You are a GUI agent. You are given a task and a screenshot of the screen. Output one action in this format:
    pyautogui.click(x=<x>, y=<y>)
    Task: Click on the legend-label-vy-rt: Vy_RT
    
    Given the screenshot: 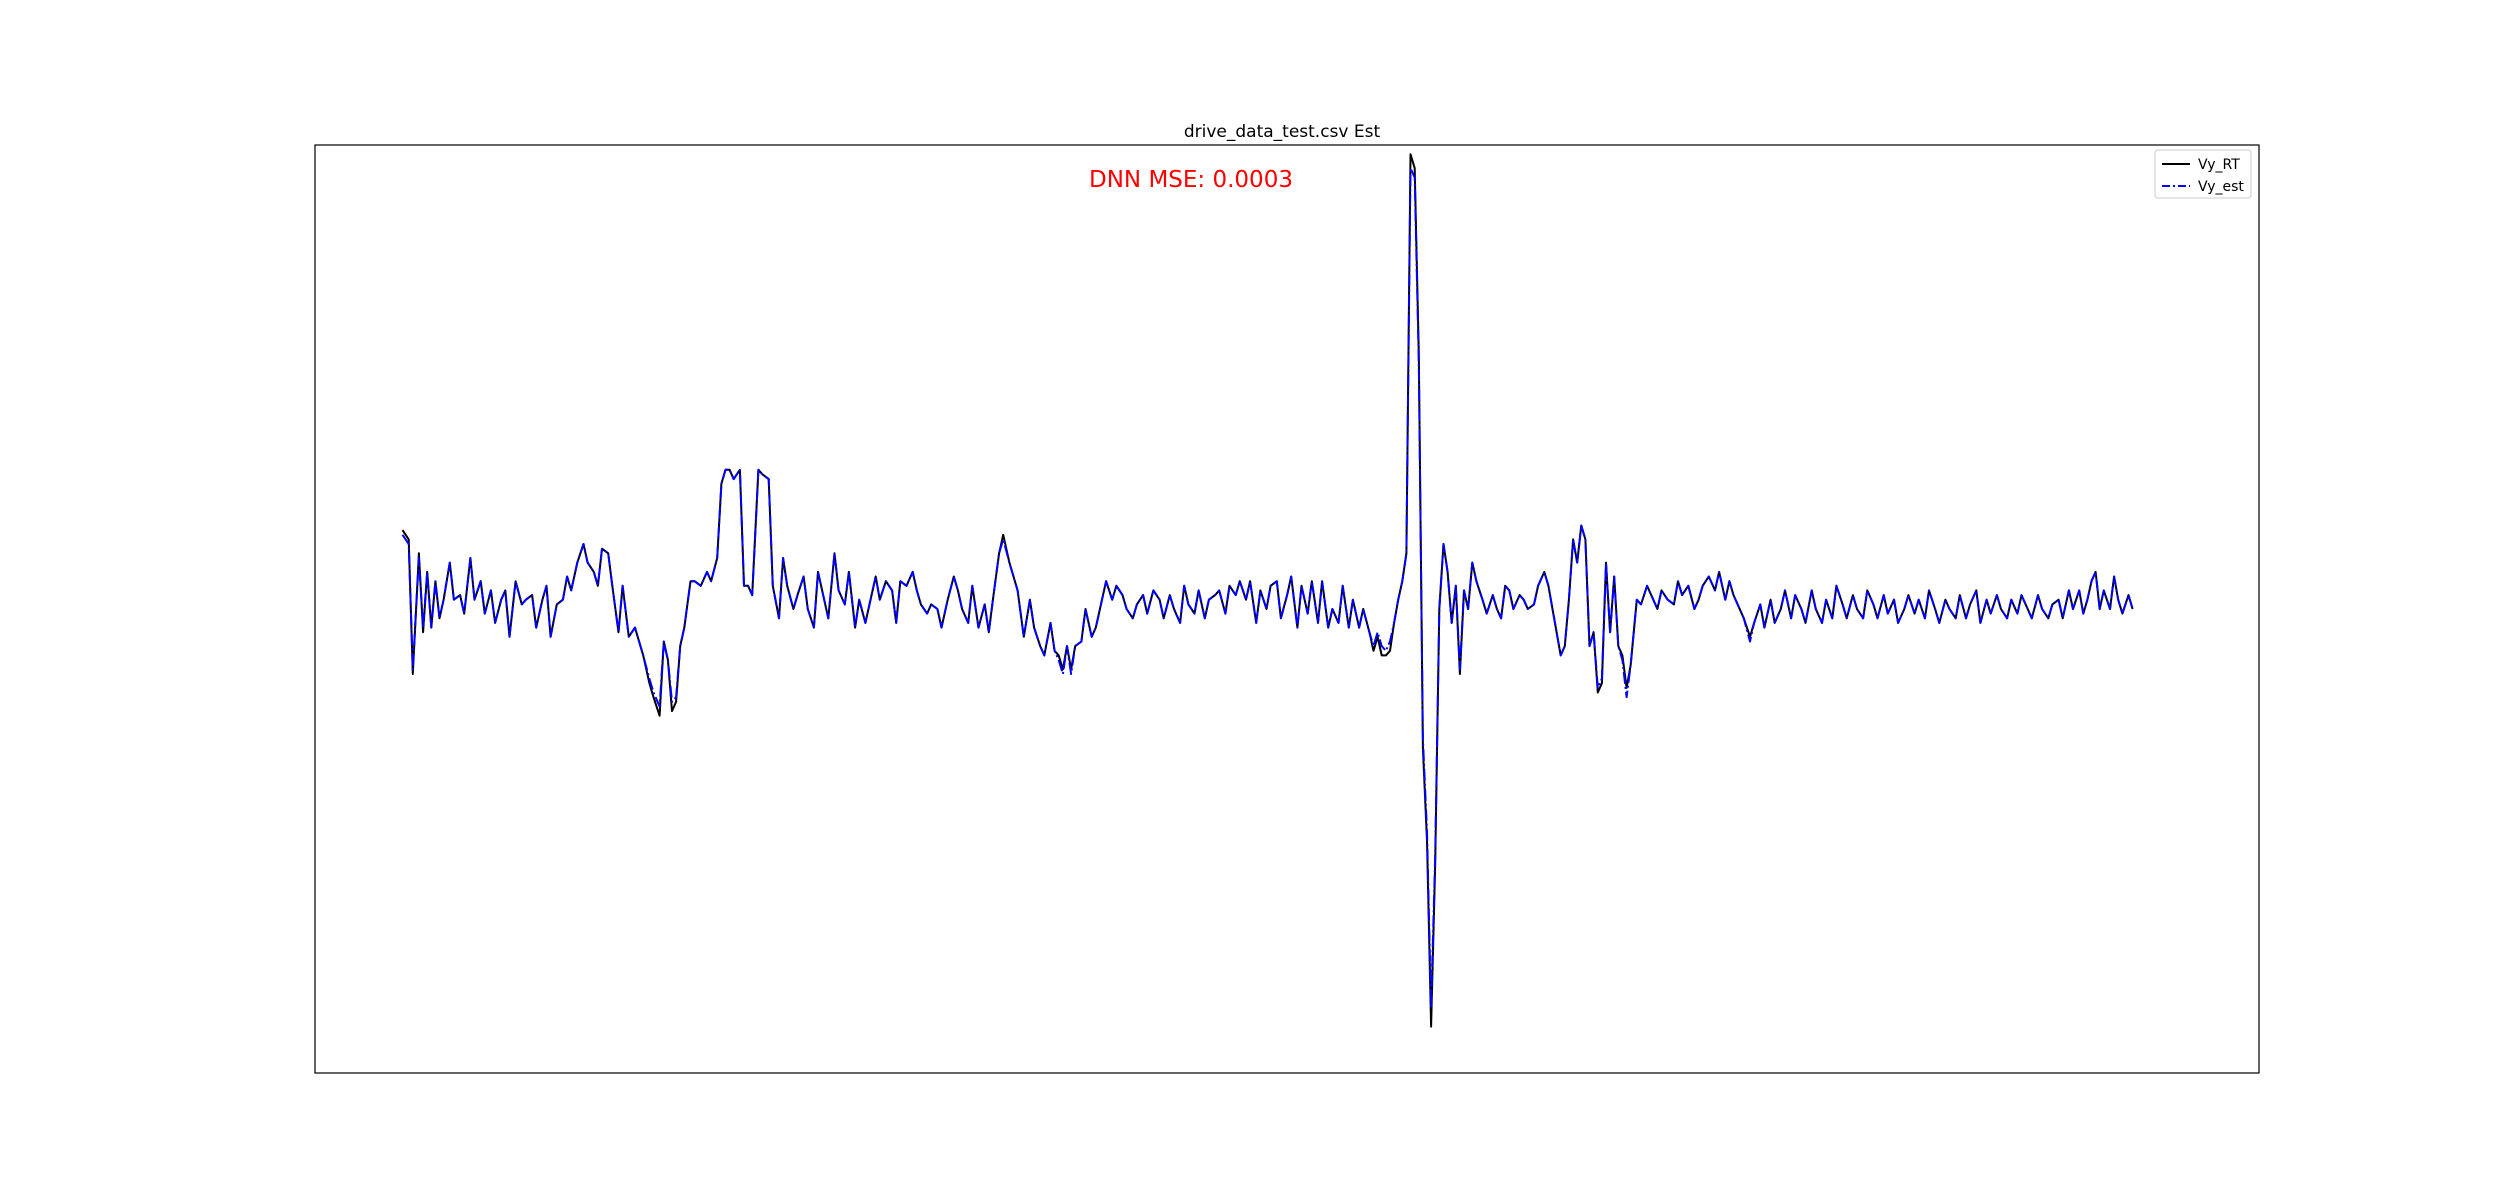 What is the action you would take?
    pyautogui.click(x=2219, y=165)
    